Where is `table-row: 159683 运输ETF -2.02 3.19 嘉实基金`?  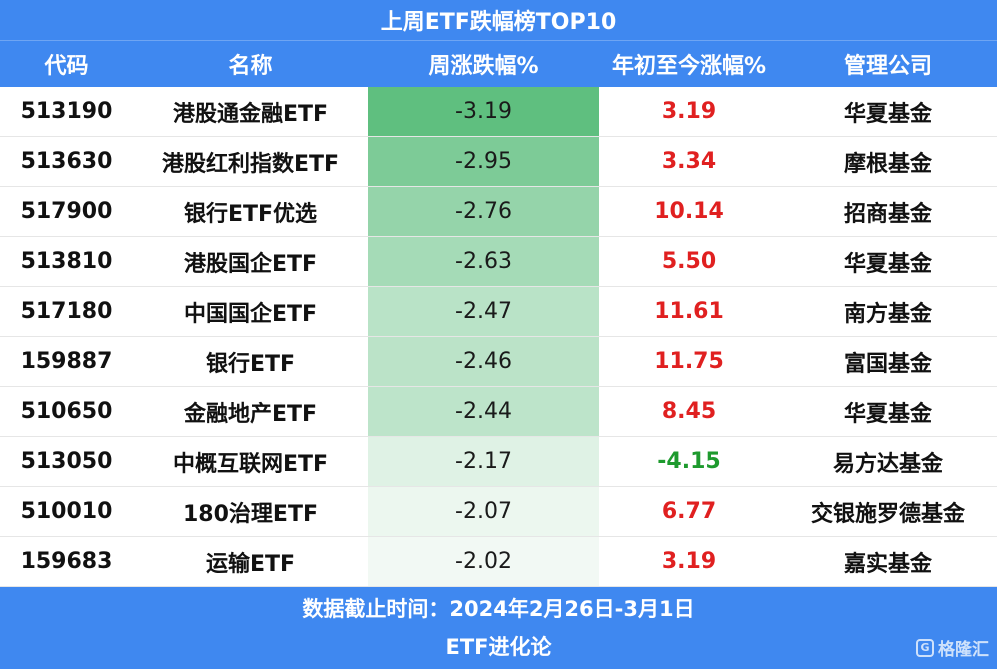
table-row: 159683 运输ETF -2.02 3.19 嘉实基金 is located at coordinates (498, 562).